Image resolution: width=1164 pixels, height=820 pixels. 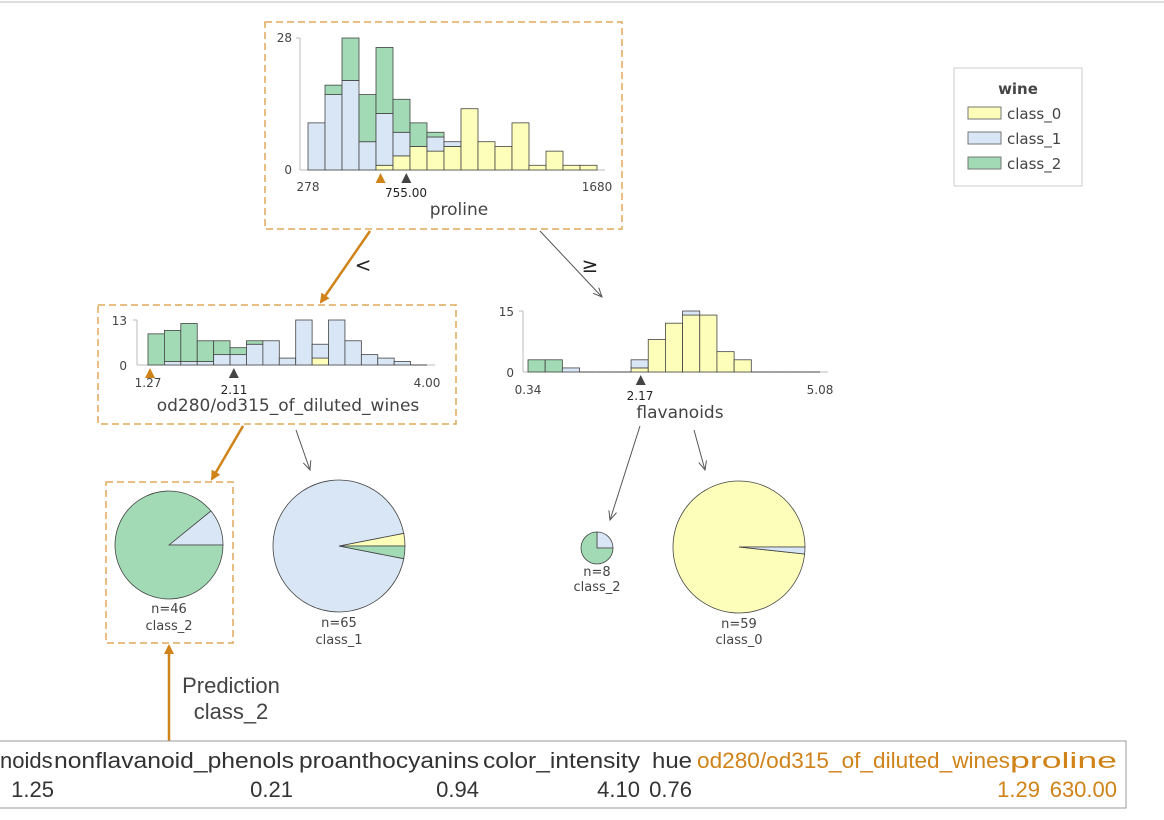 What do you see at coordinates (1018, 127) in the screenshot?
I see `legend: wine class_0 class_1 class_2` at bounding box center [1018, 127].